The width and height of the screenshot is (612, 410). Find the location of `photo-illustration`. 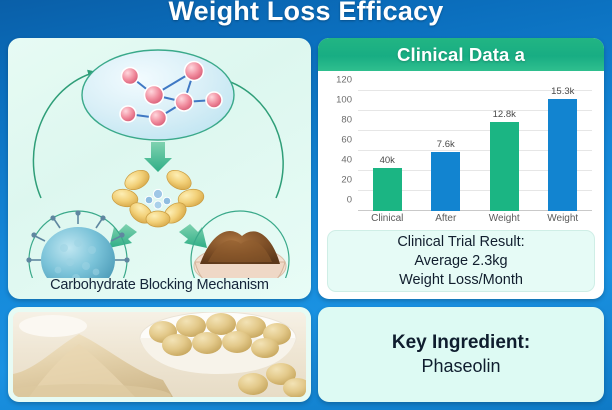

photo-illustration is located at coordinates (159, 354).